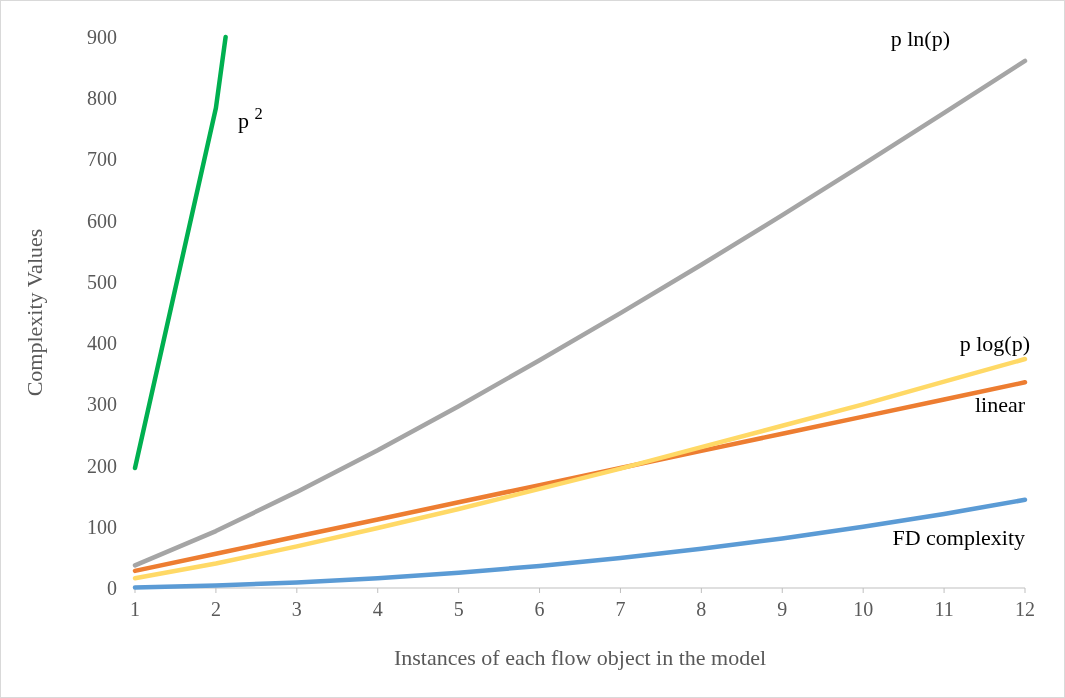  I want to click on series-label: FD complexity, so click(958, 537).